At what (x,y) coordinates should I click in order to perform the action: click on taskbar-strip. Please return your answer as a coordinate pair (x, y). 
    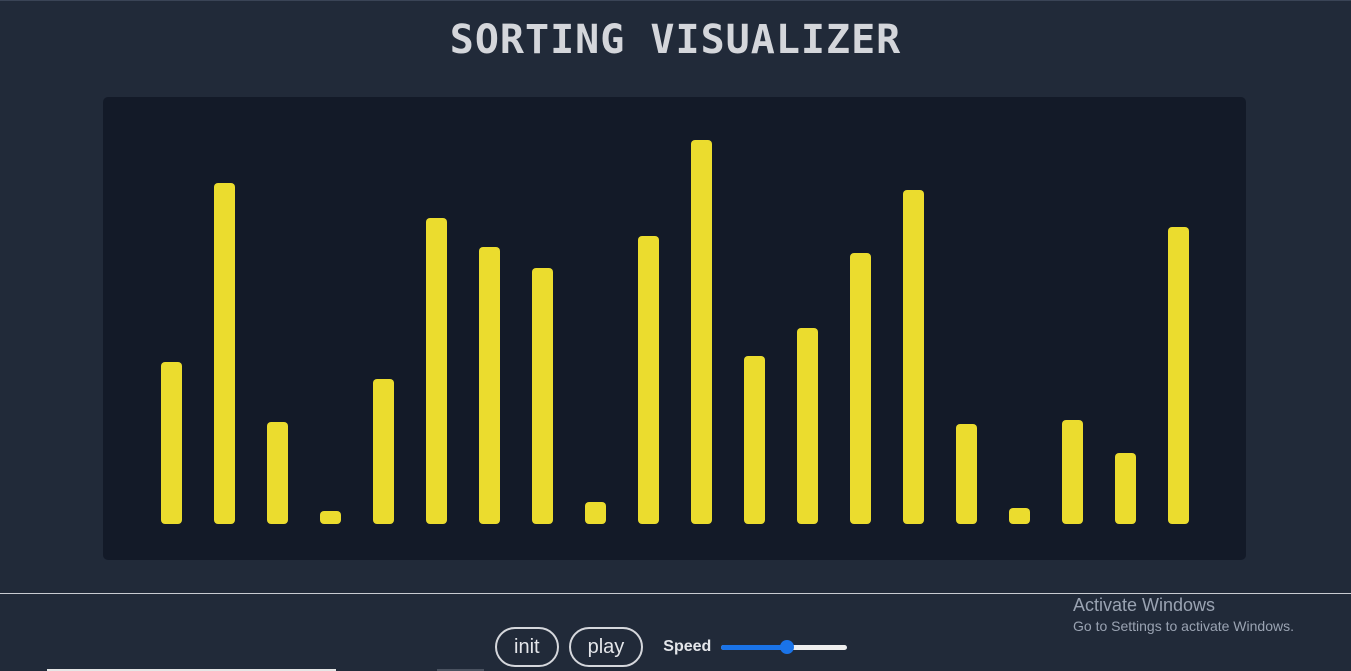
    Looking at the image, I should click on (191, 670).